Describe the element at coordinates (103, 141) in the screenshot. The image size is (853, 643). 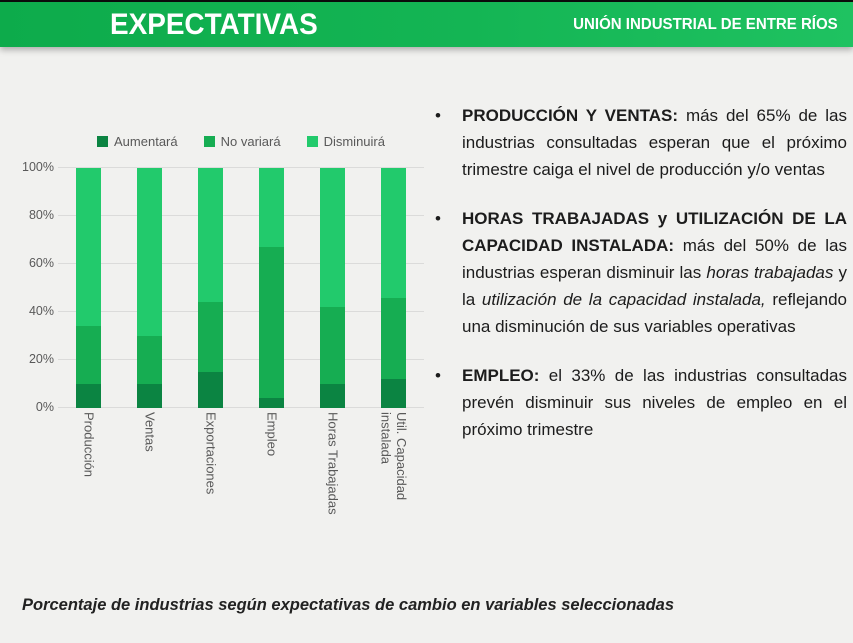
I see `aumentara-swatch` at that location.